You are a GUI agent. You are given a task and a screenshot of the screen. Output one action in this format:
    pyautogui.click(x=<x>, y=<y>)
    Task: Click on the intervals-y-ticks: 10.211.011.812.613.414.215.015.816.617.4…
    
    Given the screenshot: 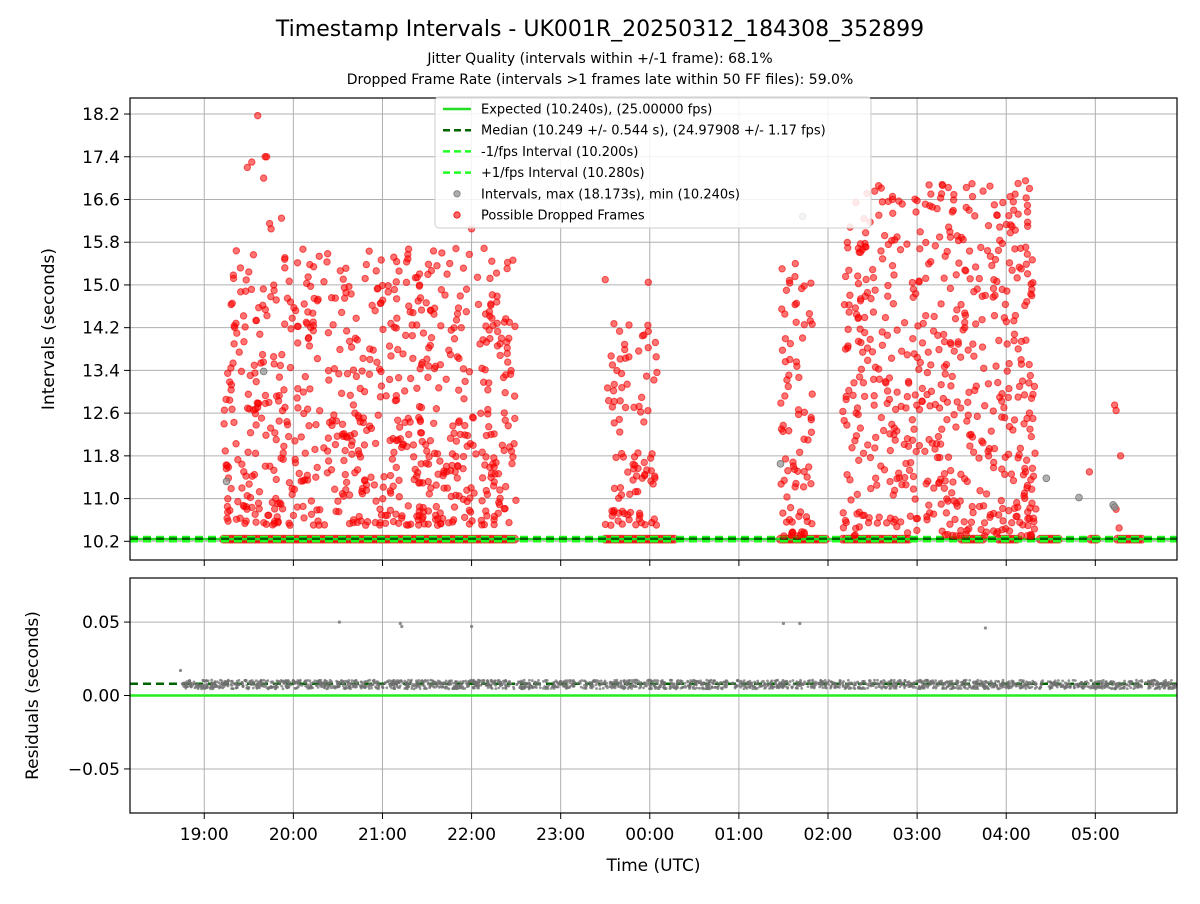 What is the action you would take?
    pyautogui.click(x=106, y=328)
    